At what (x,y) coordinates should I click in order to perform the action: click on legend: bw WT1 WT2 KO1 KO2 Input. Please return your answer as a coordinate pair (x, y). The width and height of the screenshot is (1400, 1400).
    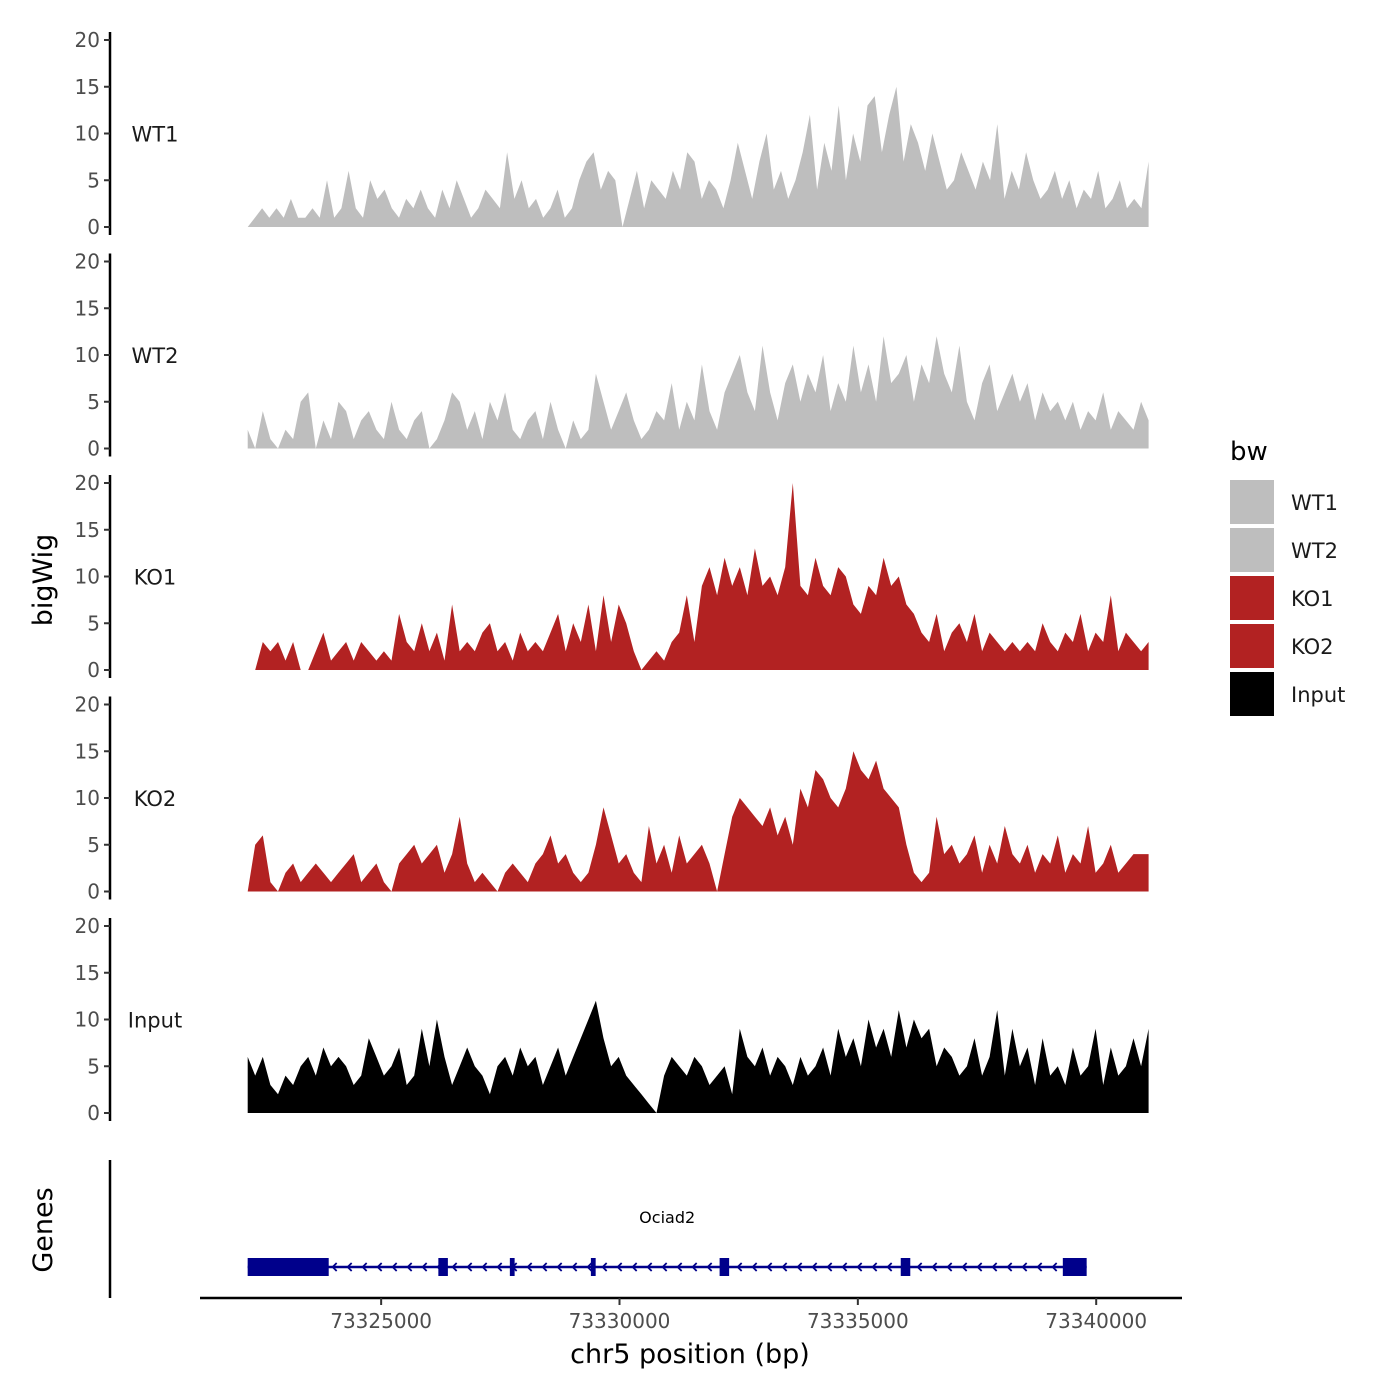
    Looking at the image, I should click on (1287, 576).